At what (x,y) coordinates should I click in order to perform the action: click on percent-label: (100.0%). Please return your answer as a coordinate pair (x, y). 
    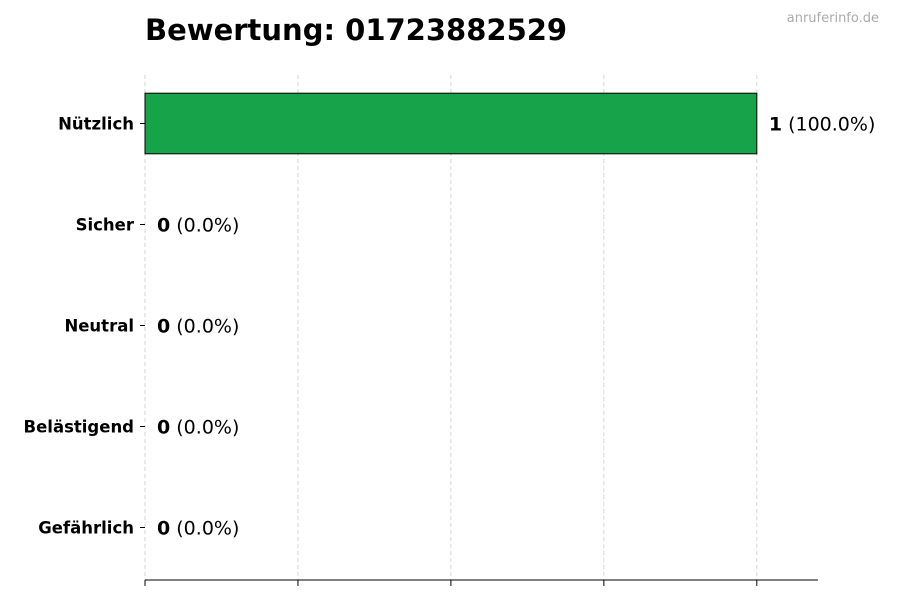
    Looking at the image, I should click on (828, 125).